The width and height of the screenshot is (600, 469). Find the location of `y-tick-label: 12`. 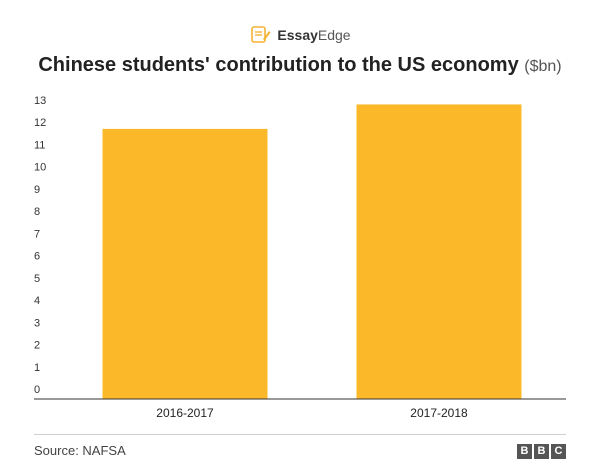

y-tick-label: 12 is located at coordinates (40, 123).